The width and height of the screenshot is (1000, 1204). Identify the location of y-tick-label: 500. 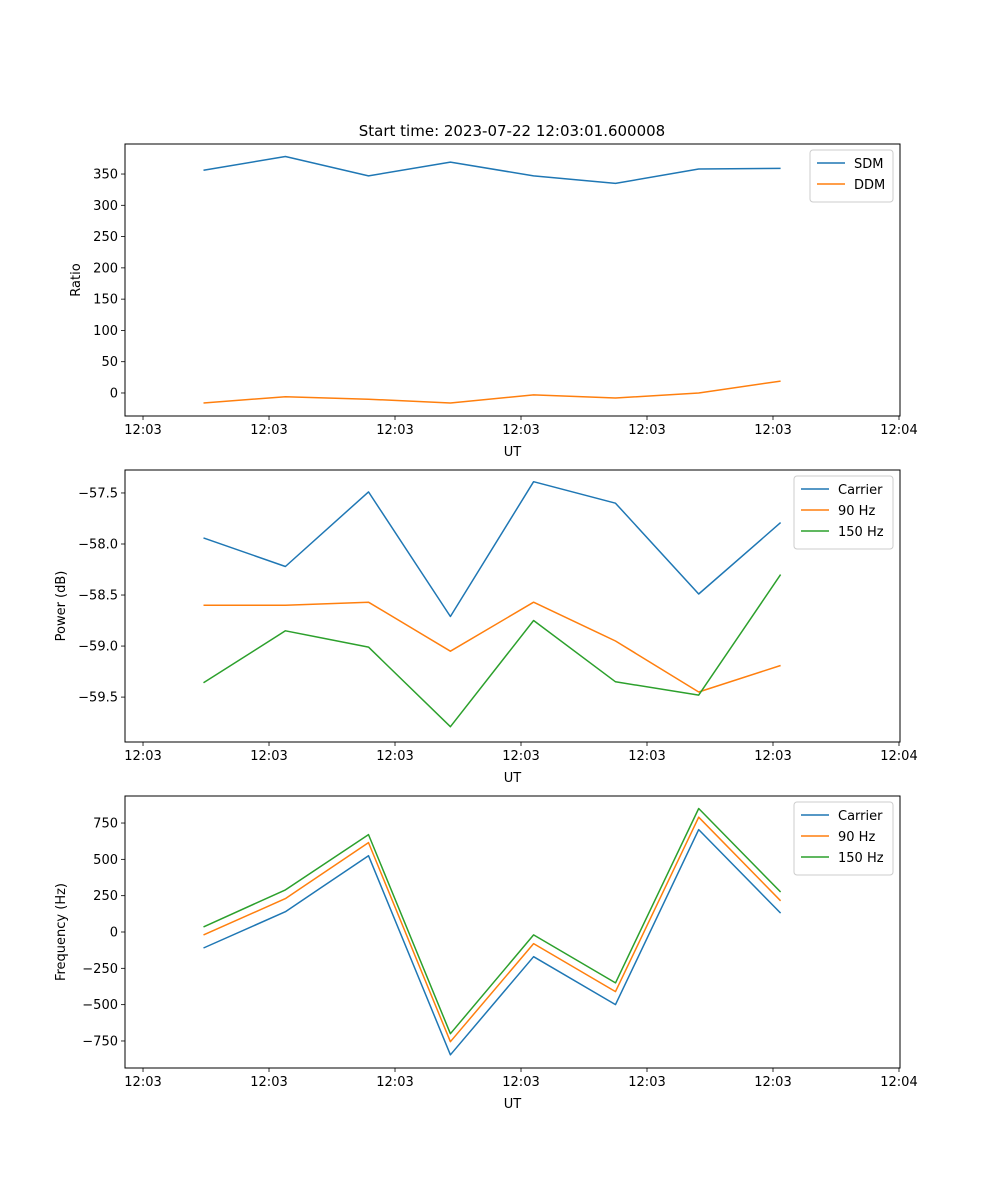
(105, 860).